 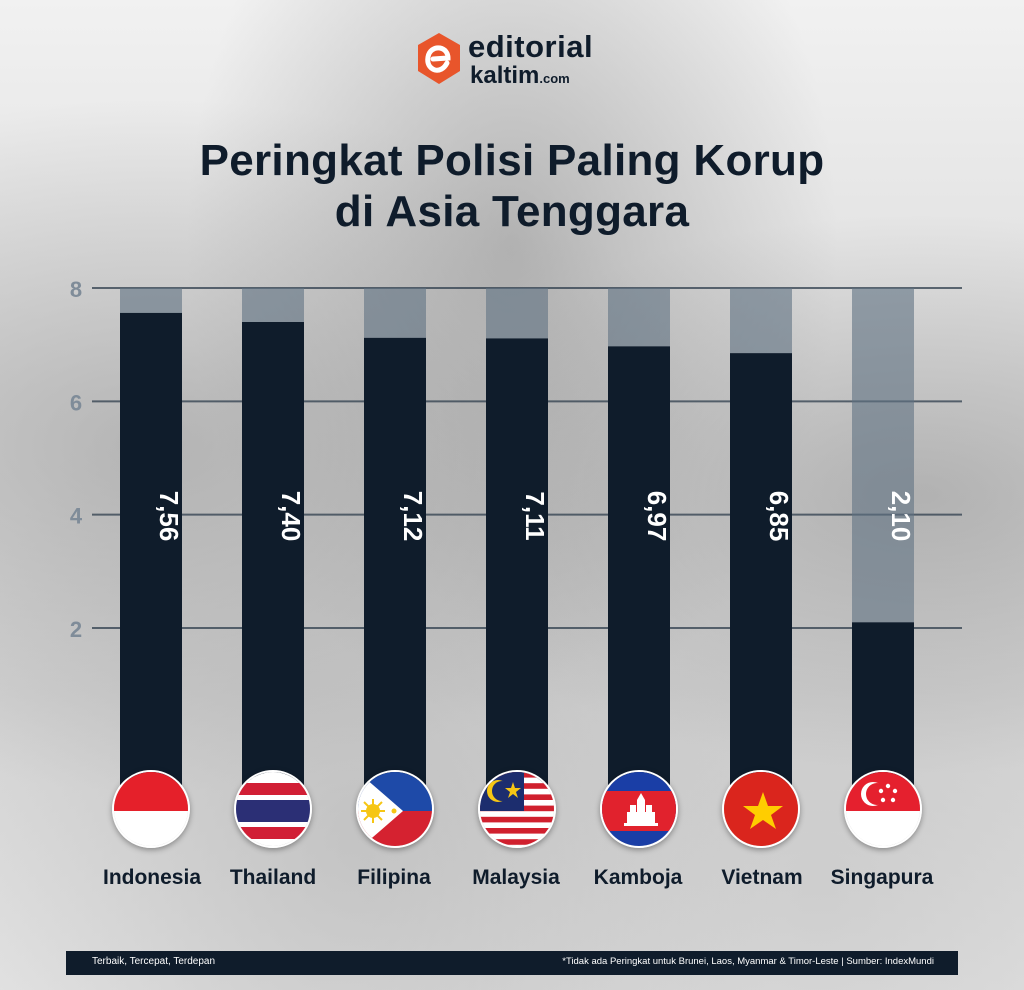 I want to click on country-label: Vietnam, so click(x=762, y=877).